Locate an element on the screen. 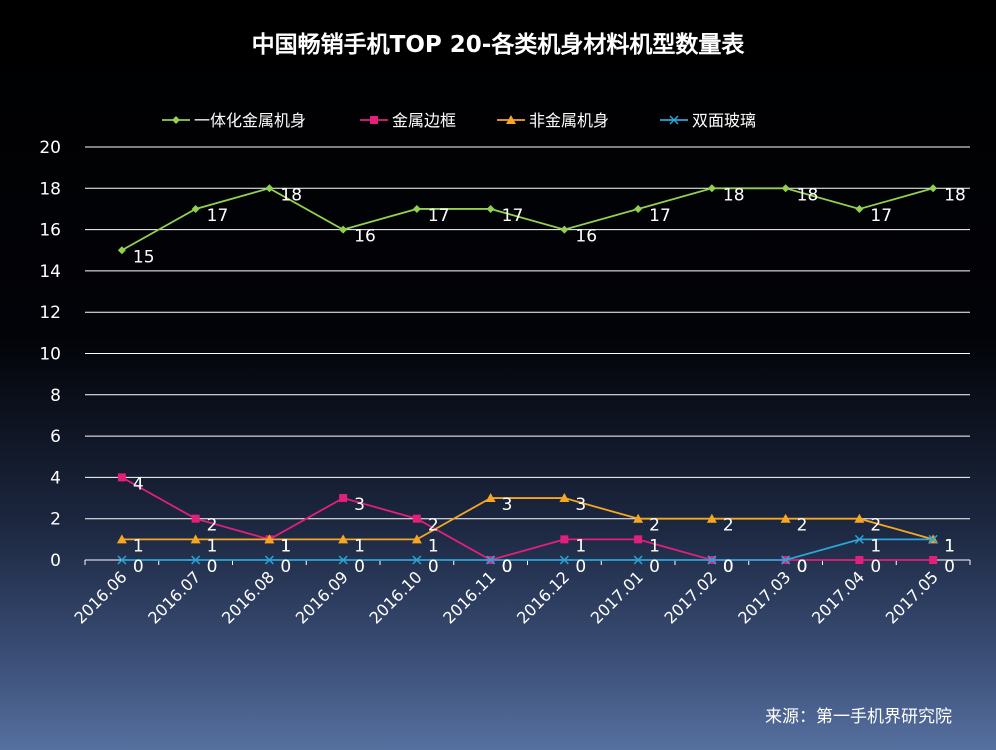 The width and height of the screenshot is (996, 750). source-note: 来源：第一手机界研究院 is located at coordinates (858, 717).